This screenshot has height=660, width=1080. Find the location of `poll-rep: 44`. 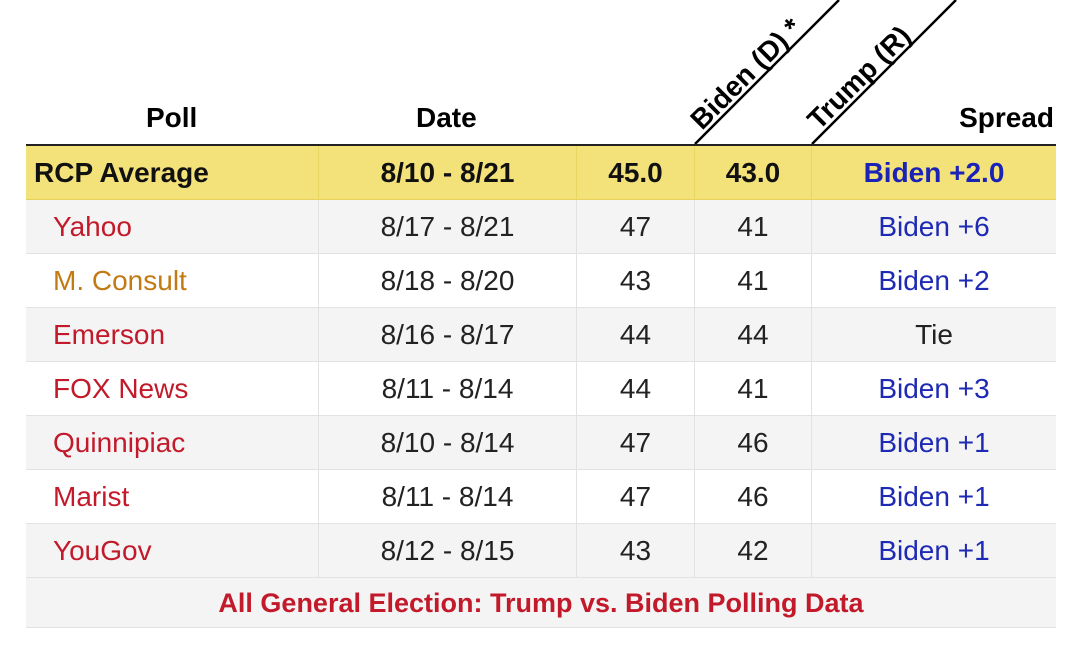

poll-rep: 44 is located at coordinates (753, 334).